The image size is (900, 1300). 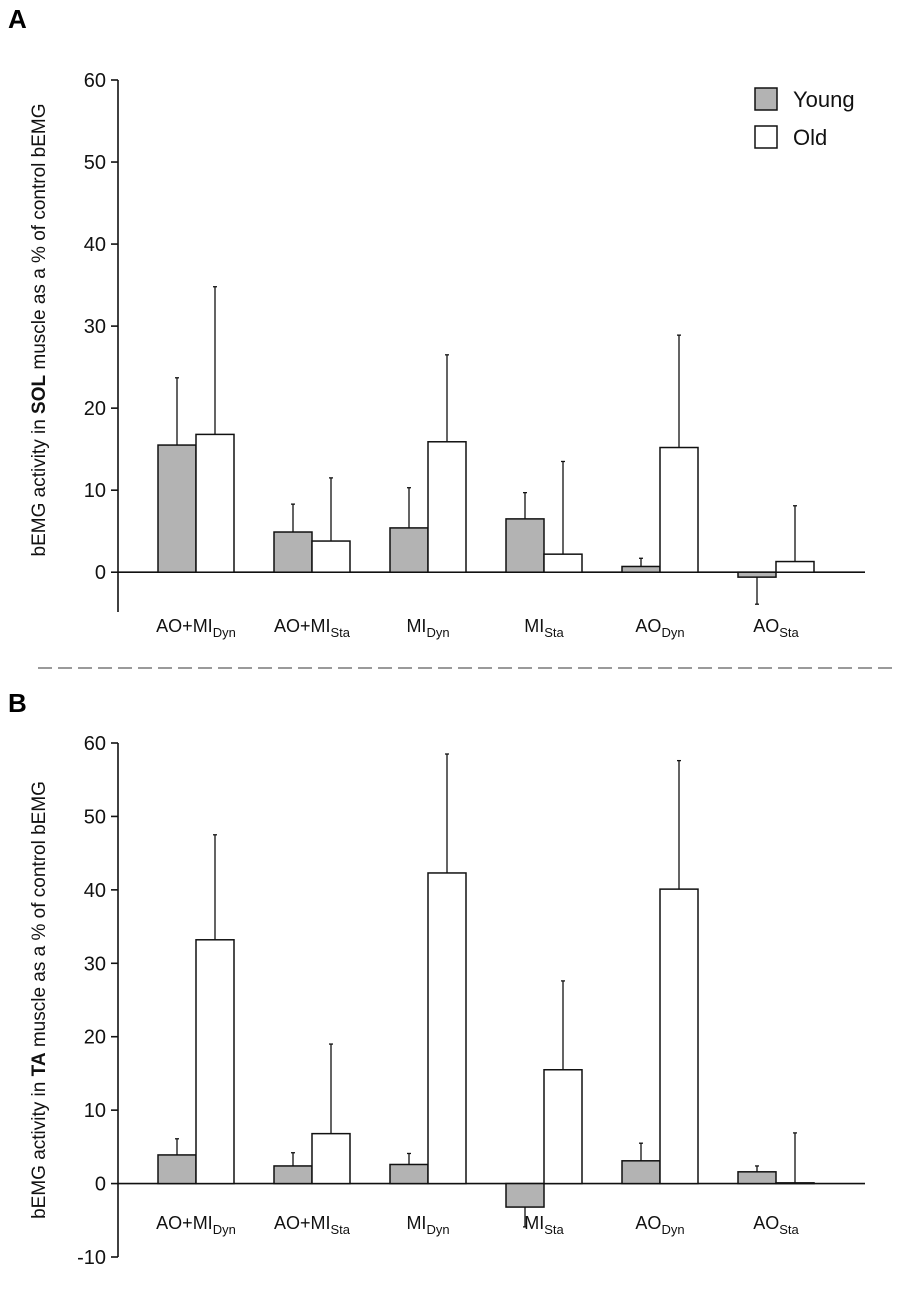 What do you see at coordinates (95, 491) in the screenshot?
I see `panel-a-ytick-label: 10` at bounding box center [95, 491].